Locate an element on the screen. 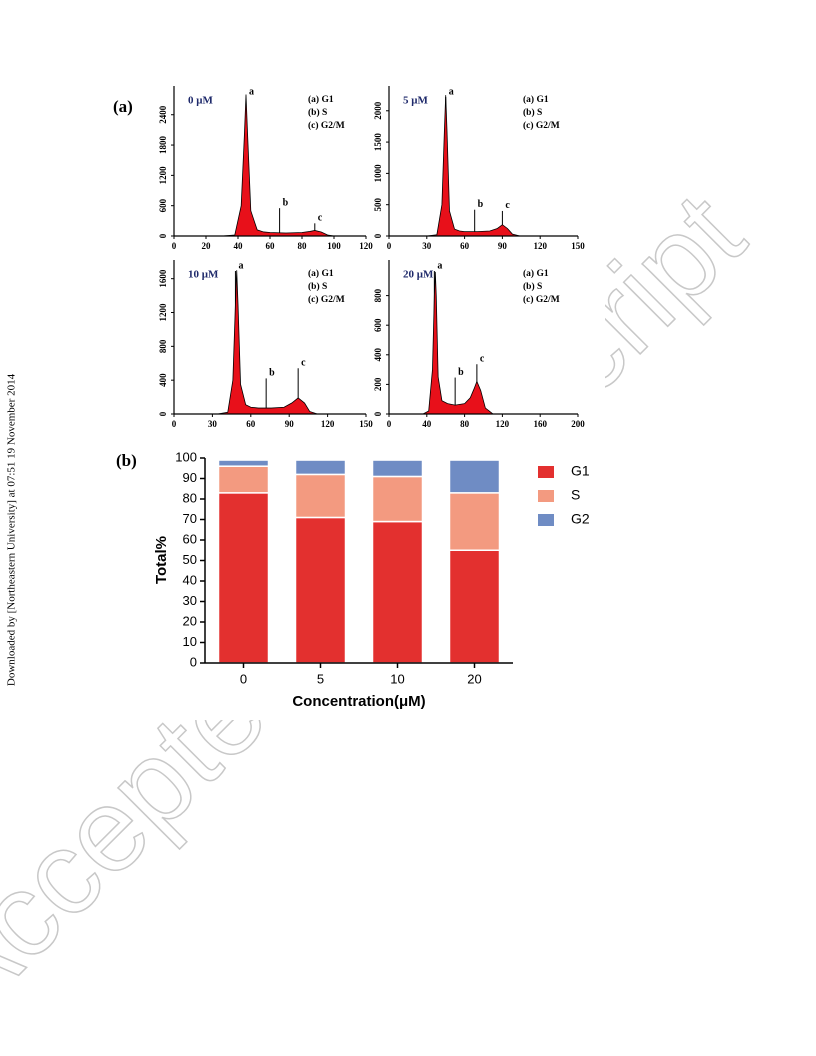 This screenshot has width=816, height=1056. legend-entry: G1 is located at coordinates (580, 471).